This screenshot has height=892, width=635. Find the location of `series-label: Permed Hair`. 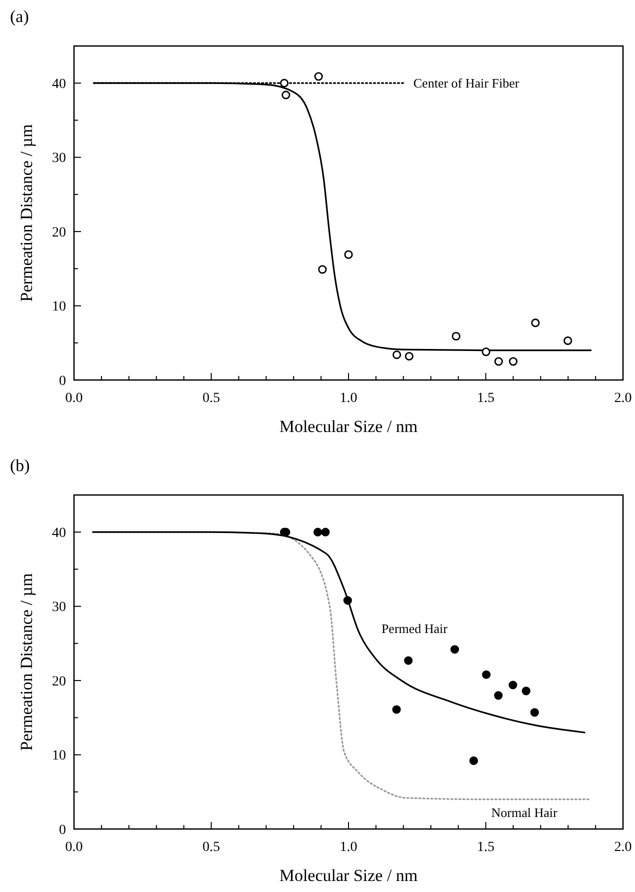

series-label: Permed Hair is located at coordinates (414, 628).